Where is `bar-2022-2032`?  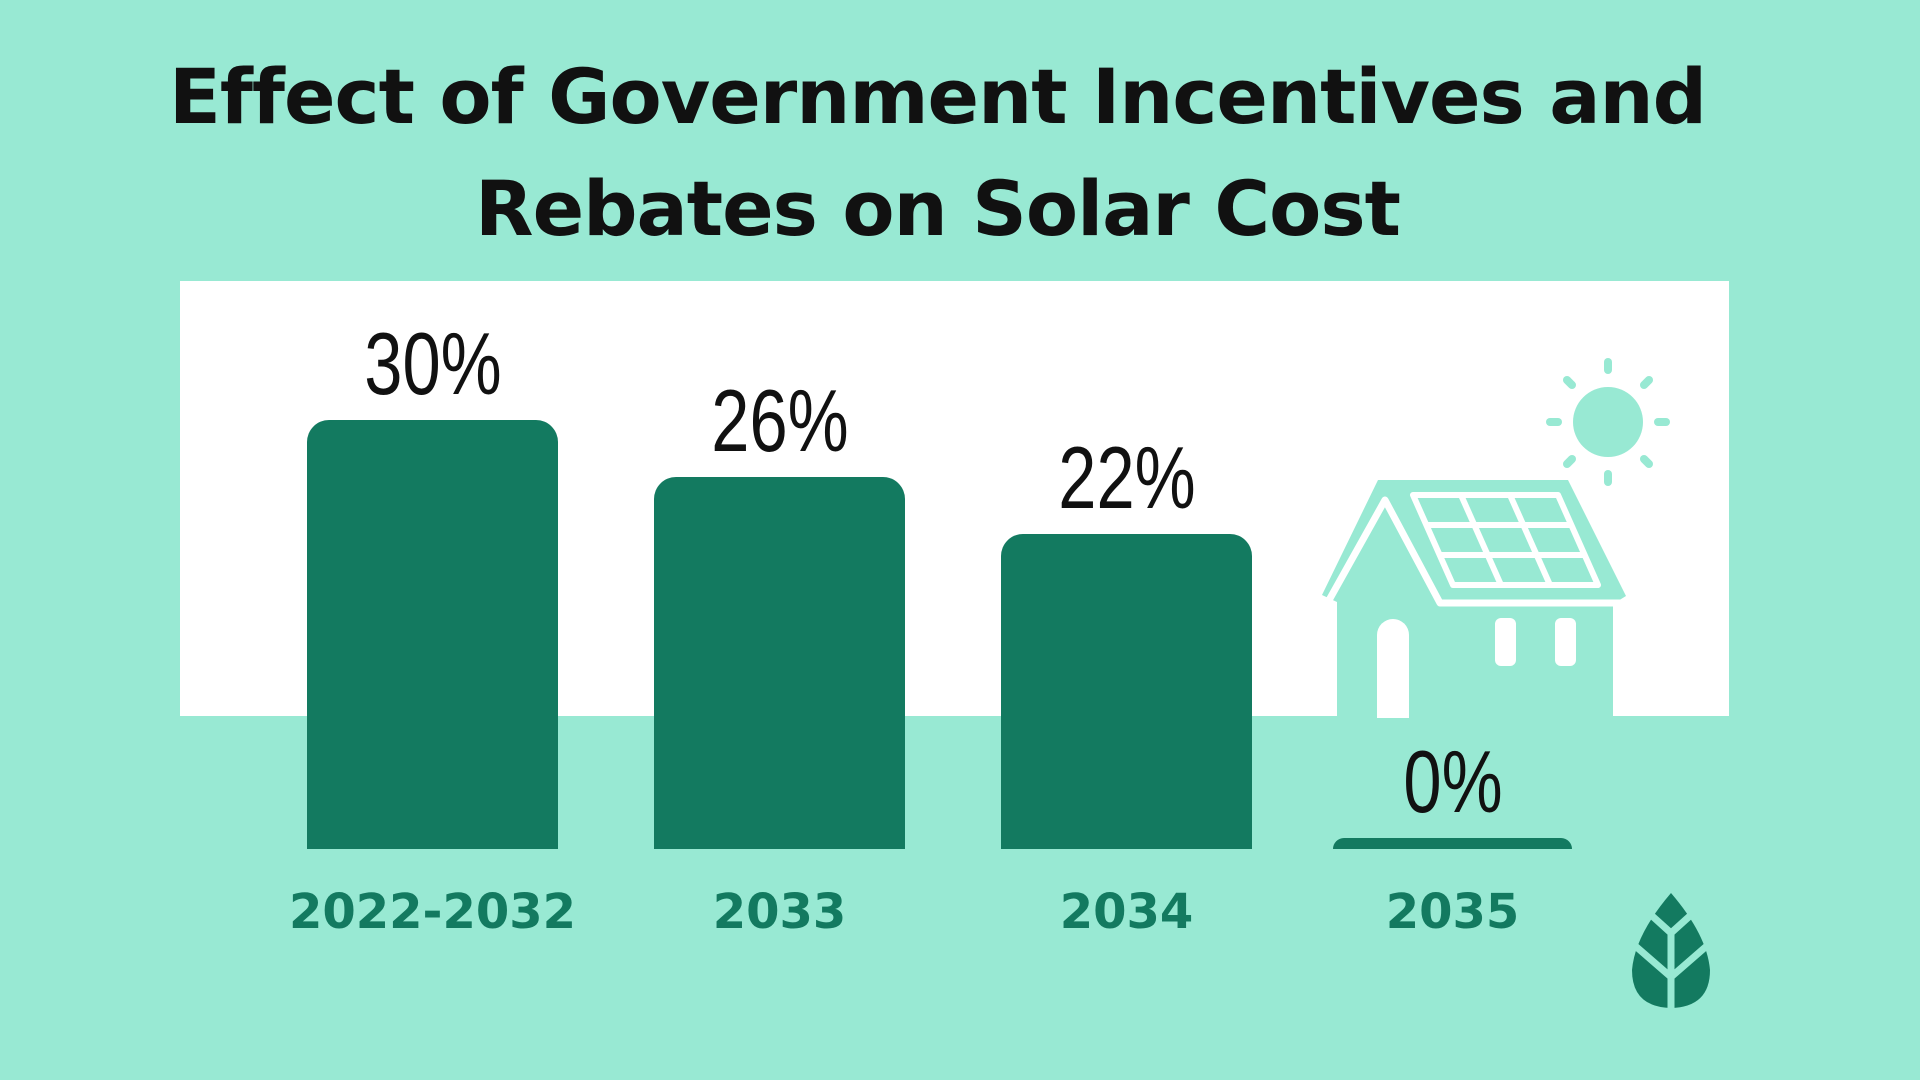
bar-2022-2032 is located at coordinates (432, 634).